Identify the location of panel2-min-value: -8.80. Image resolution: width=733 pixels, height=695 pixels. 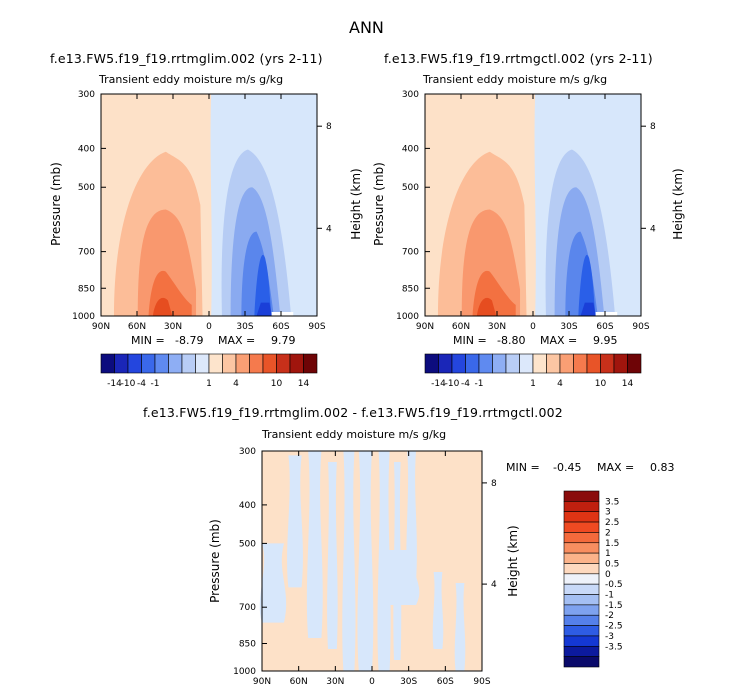
(511, 340).